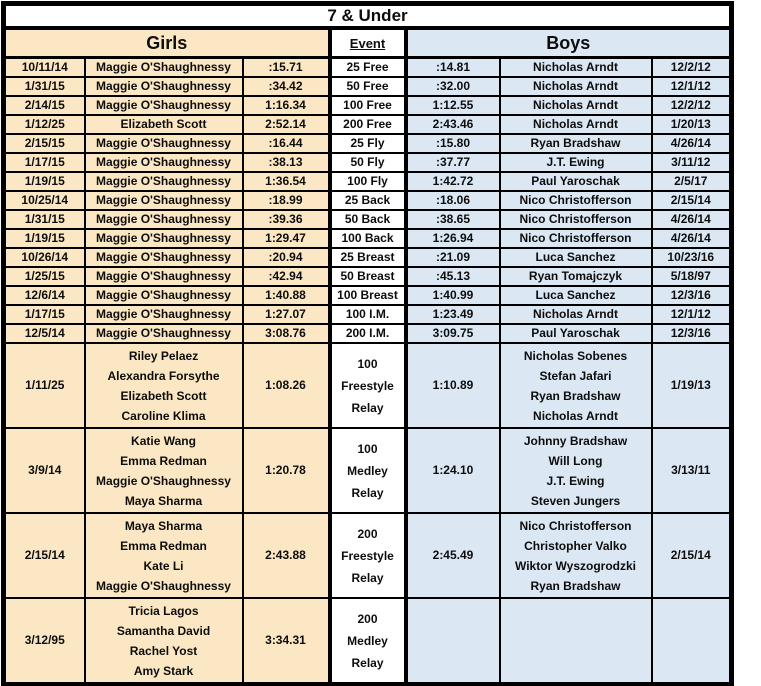 This screenshot has width=761, height=686. What do you see at coordinates (163, 630) in the screenshot?
I see `cell-text: Samantha David` at bounding box center [163, 630].